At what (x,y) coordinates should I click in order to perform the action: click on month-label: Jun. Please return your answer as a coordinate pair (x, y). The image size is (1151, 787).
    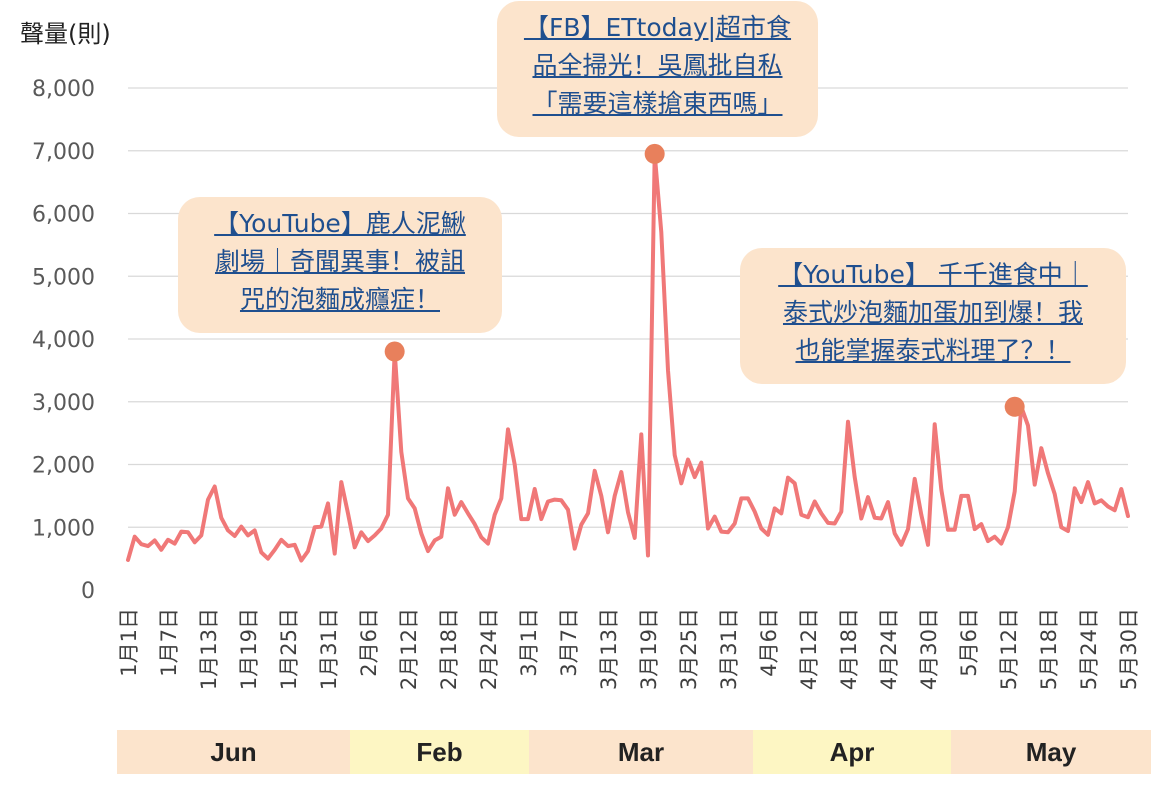
    Looking at the image, I should click on (233, 752).